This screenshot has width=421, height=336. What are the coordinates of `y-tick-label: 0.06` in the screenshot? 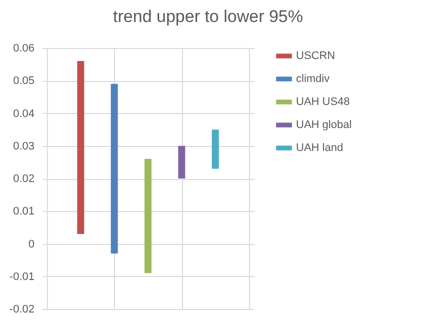 It's located at (23, 48).